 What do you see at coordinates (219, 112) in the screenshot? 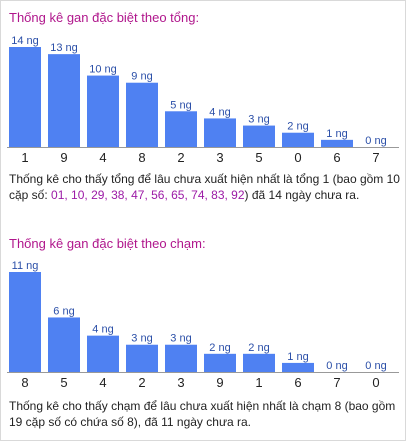
I see `value-label-3: 4 ng` at bounding box center [219, 112].